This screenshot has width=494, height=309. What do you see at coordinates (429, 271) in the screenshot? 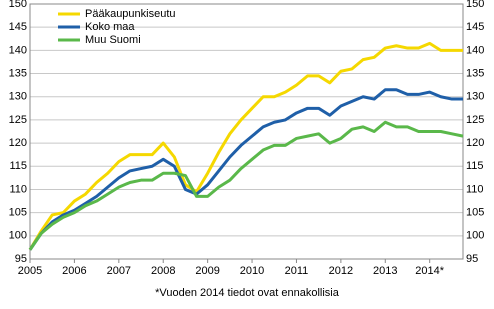
I see `x-tick-label: 2014*` at bounding box center [429, 271].